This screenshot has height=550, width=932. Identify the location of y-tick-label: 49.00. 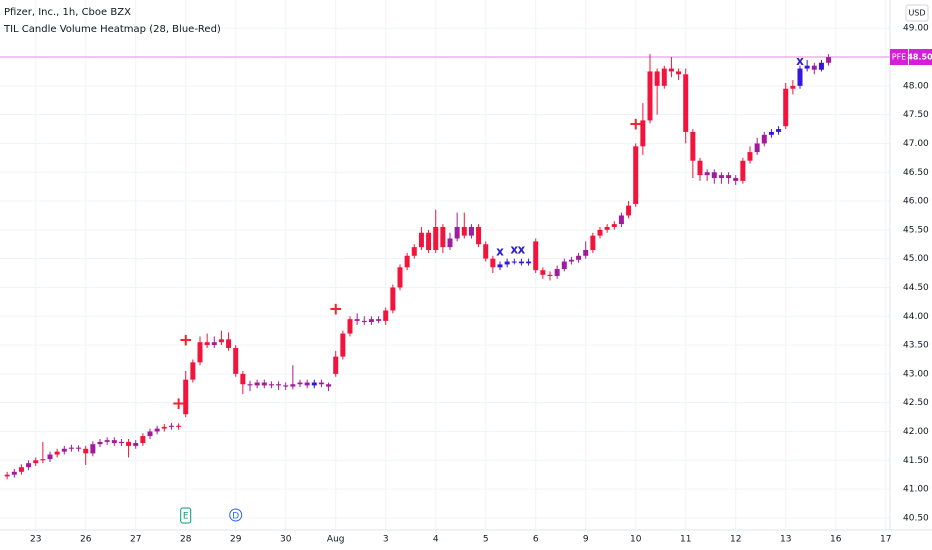
(916, 29).